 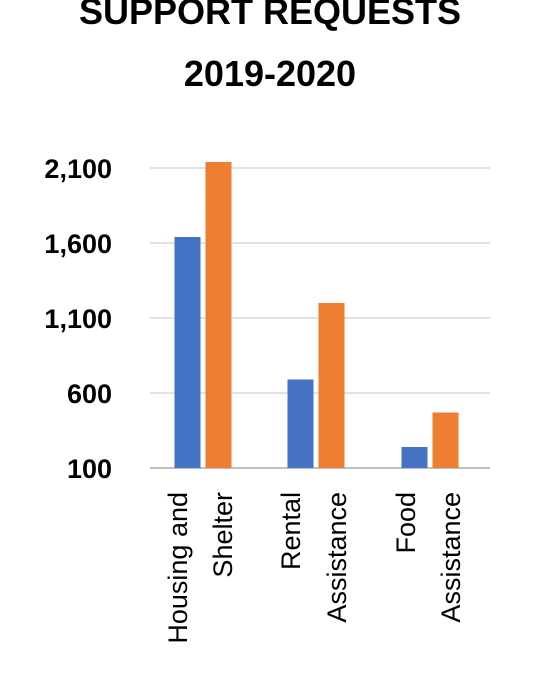 I want to click on y-tick-label: 600, so click(x=89, y=394).